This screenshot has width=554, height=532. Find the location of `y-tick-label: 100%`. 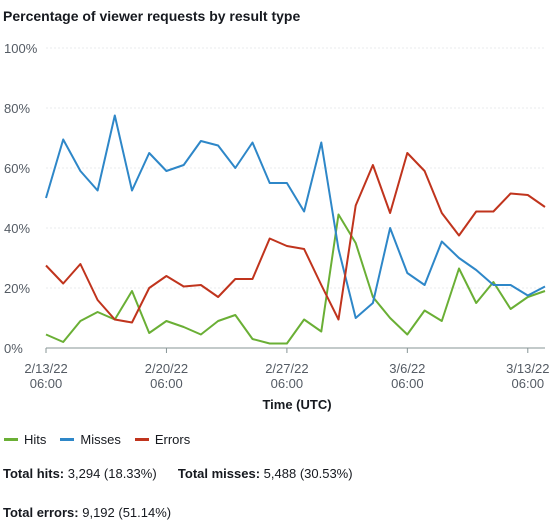

y-tick-label: 100% is located at coordinates (21, 48).